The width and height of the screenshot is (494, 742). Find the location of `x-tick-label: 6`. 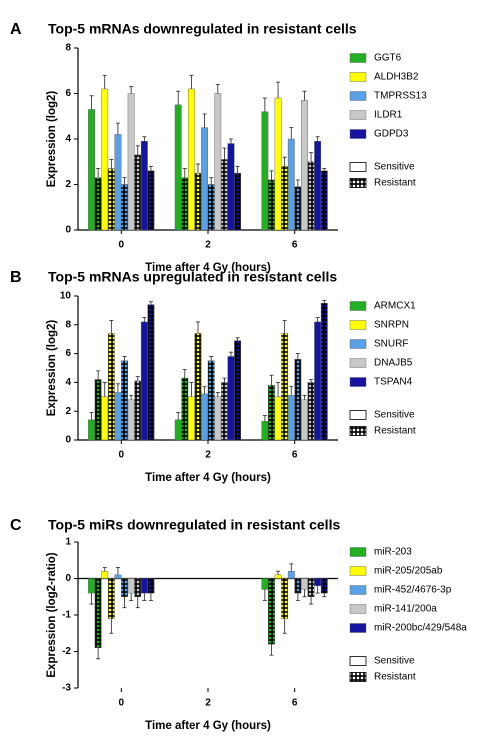

x-tick-label: 6 is located at coordinates (295, 703).